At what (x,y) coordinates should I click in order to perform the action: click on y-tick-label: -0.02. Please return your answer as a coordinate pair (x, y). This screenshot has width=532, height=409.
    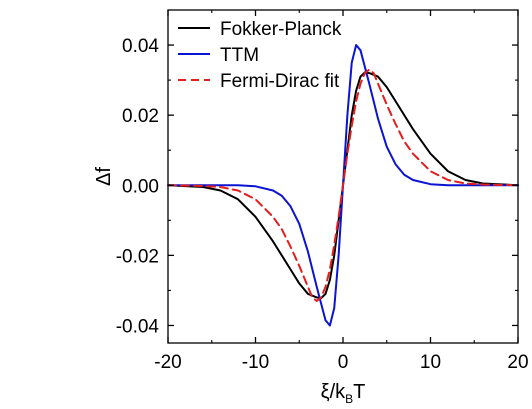
    Looking at the image, I should click on (137, 256).